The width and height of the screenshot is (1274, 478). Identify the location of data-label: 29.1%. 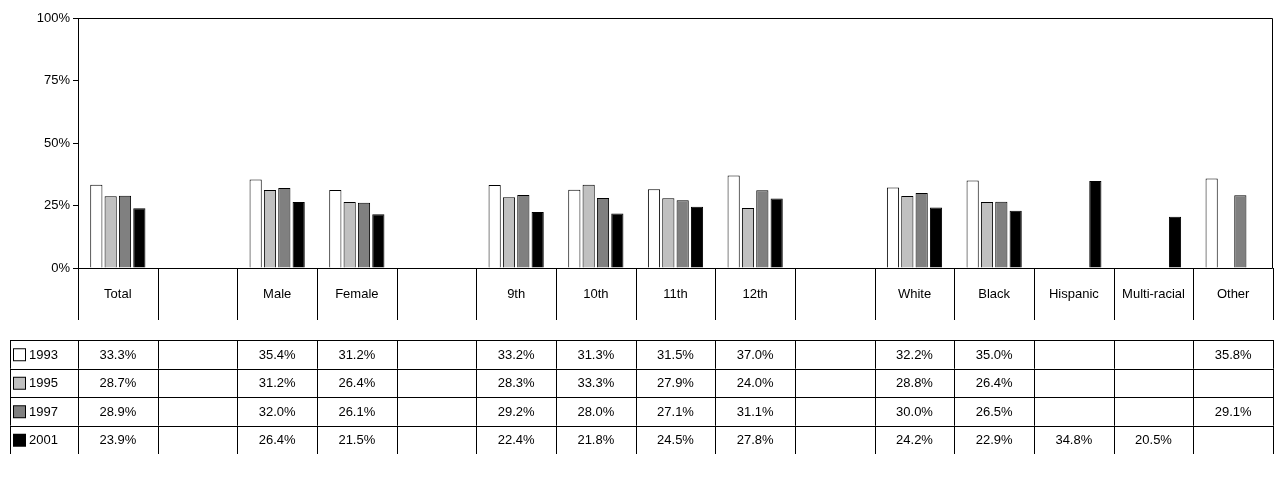
(1233, 411).